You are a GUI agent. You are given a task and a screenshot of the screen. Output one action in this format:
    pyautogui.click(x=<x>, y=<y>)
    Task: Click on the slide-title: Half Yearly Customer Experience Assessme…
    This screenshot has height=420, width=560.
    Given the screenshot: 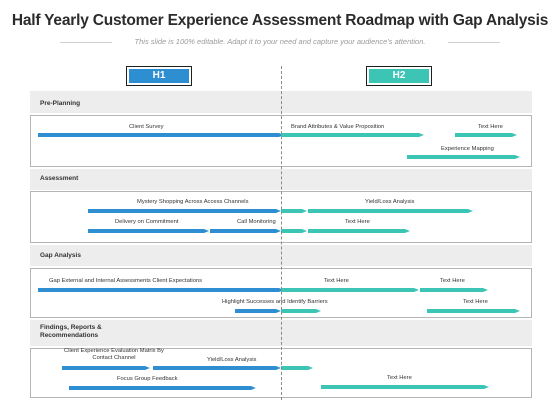 What is the action you would take?
    pyautogui.click(x=280, y=20)
    